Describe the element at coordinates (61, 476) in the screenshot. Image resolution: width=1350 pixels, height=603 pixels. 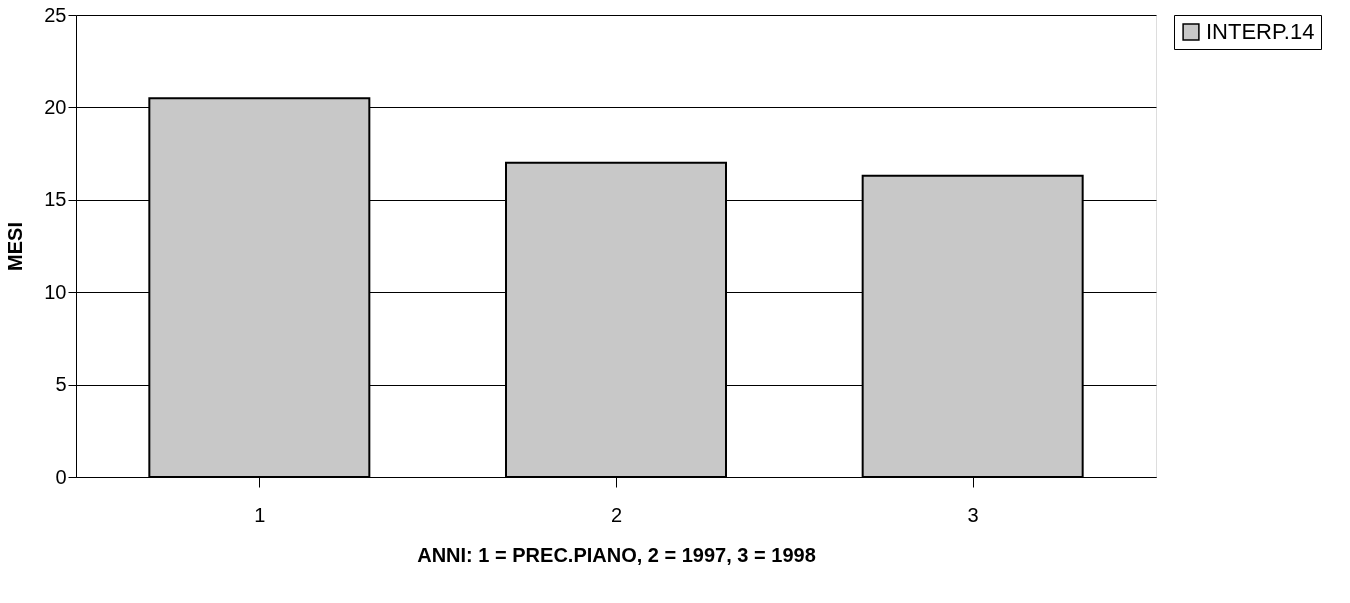
I see `y-tick-label: 0` at that location.